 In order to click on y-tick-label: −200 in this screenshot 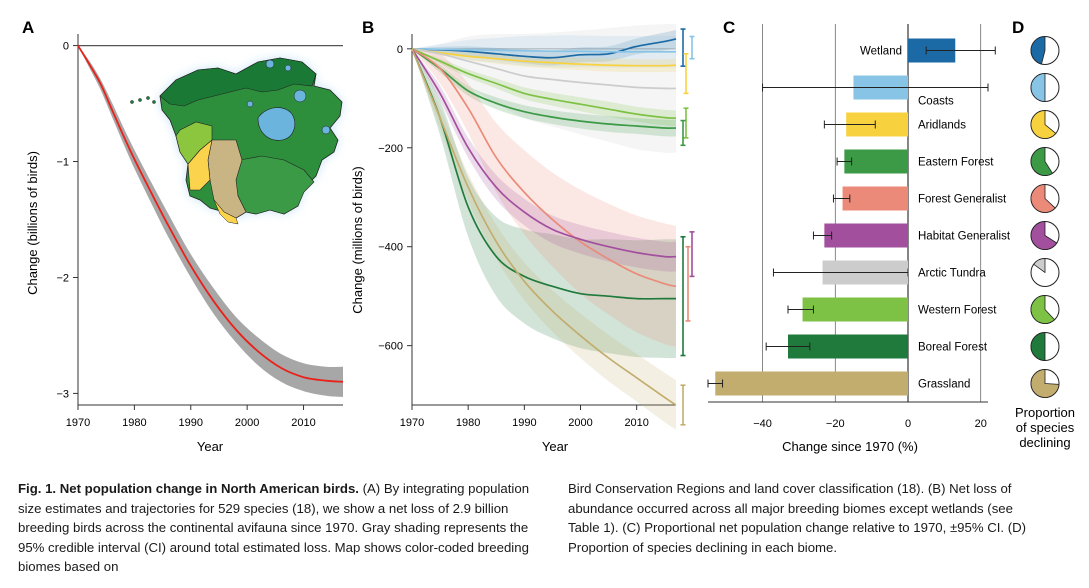, I will do `click(390, 149)`.